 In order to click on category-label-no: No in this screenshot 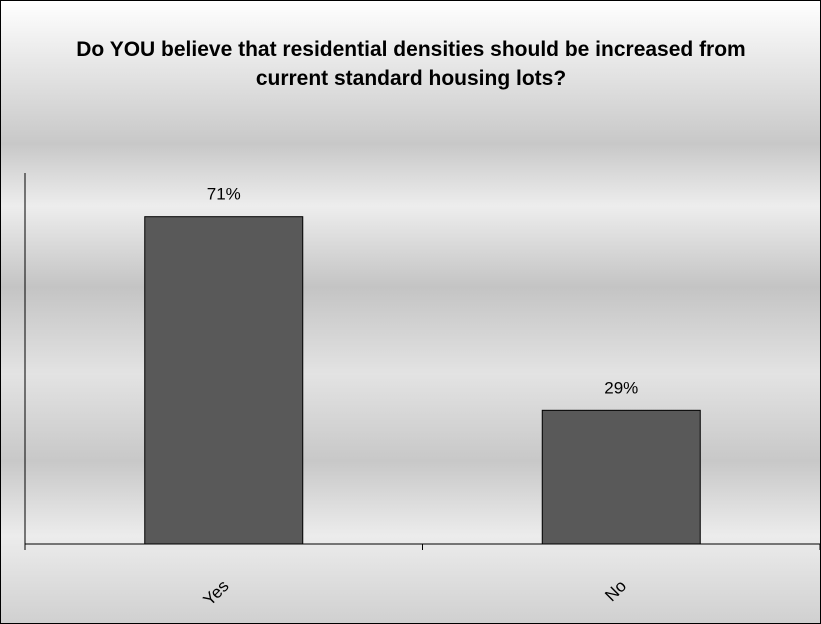, I will do `click(615, 590)`.